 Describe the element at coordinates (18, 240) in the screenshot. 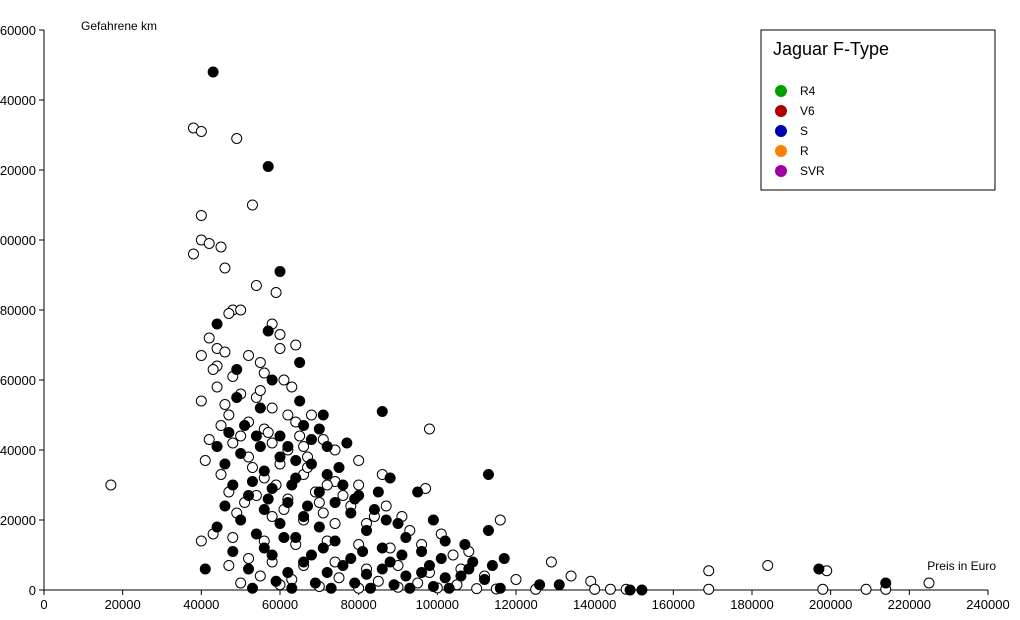

I see `y-tick-label: 100000` at that location.